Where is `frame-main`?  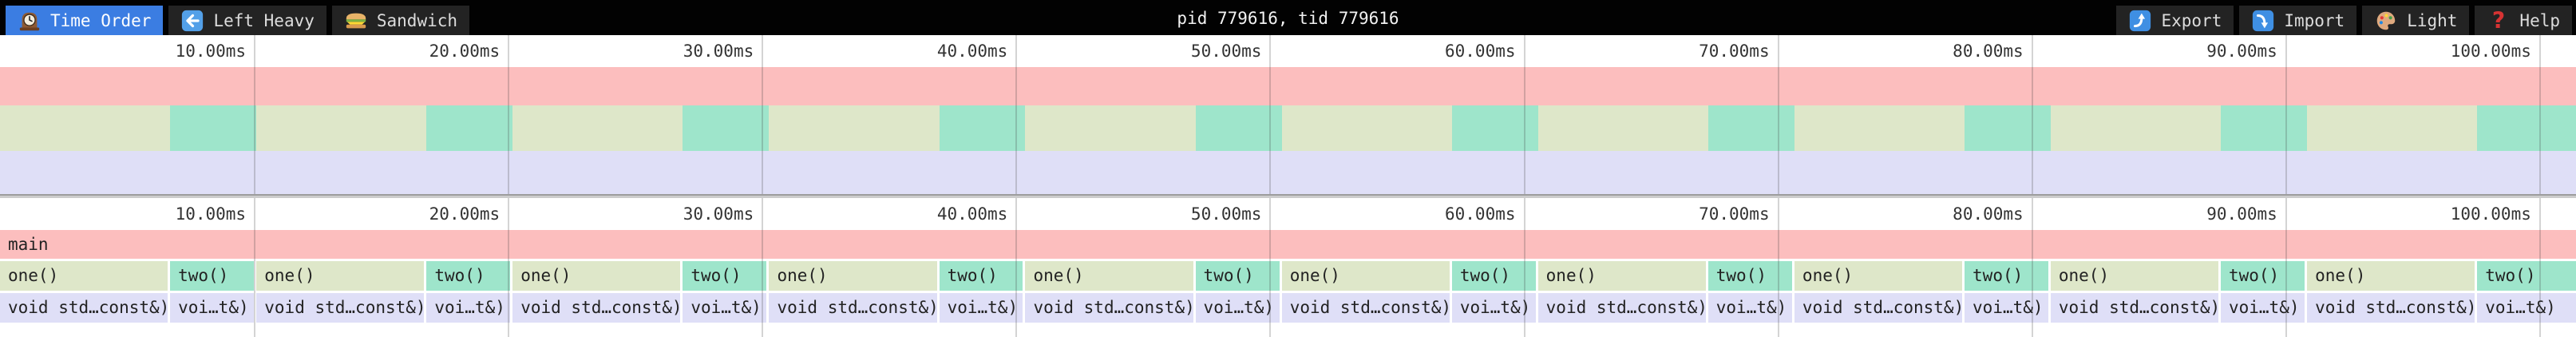 frame-main is located at coordinates (1288, 86).